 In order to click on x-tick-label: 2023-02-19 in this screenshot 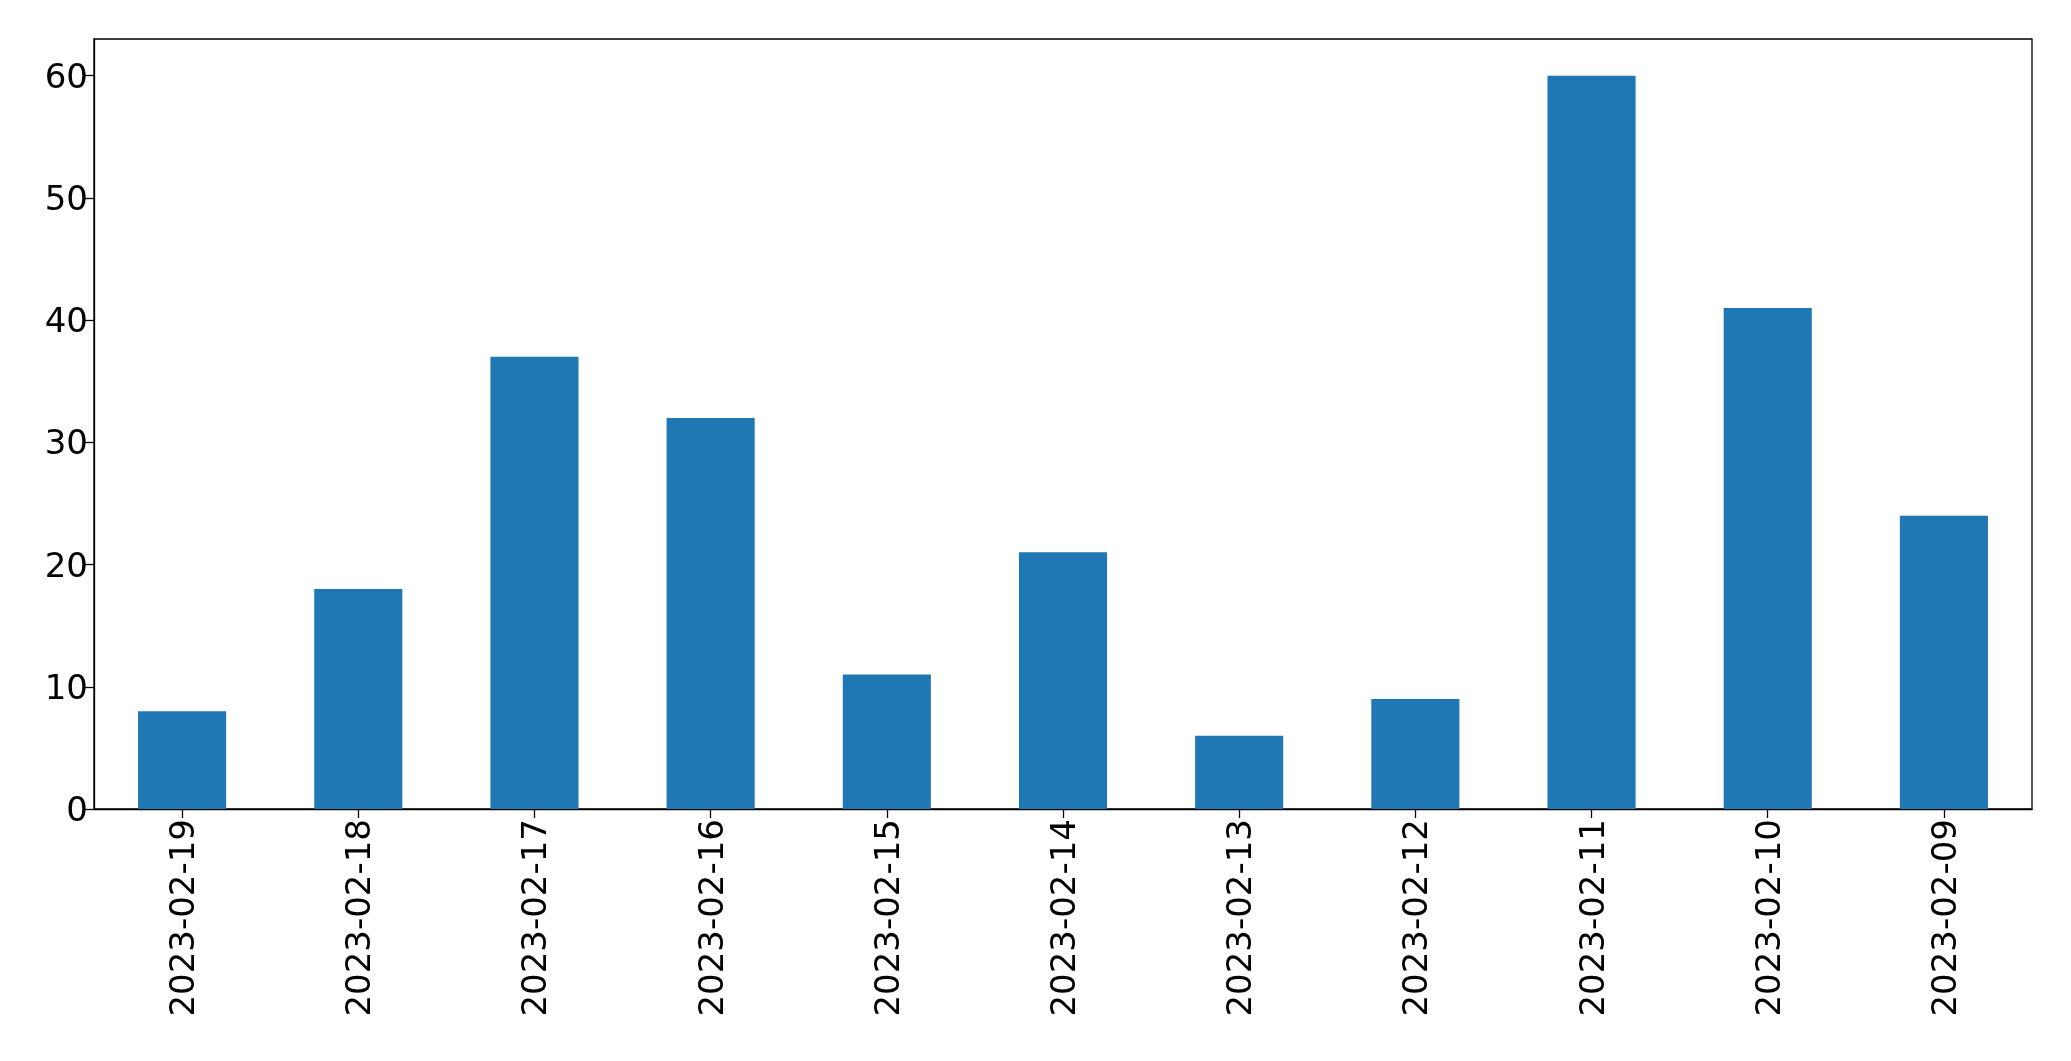, I will do `click(182, 918)`.